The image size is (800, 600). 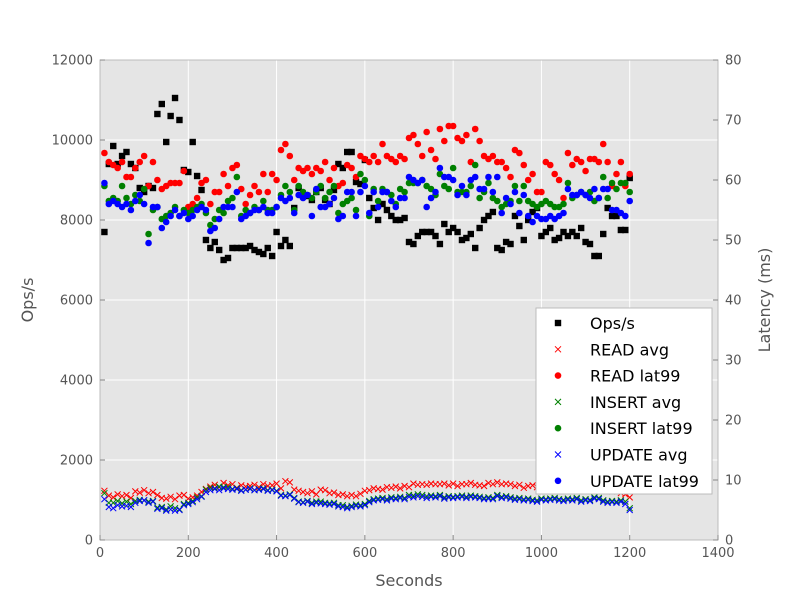 I want to click on x-tick-label: 1200, so click(x=629, y=553).